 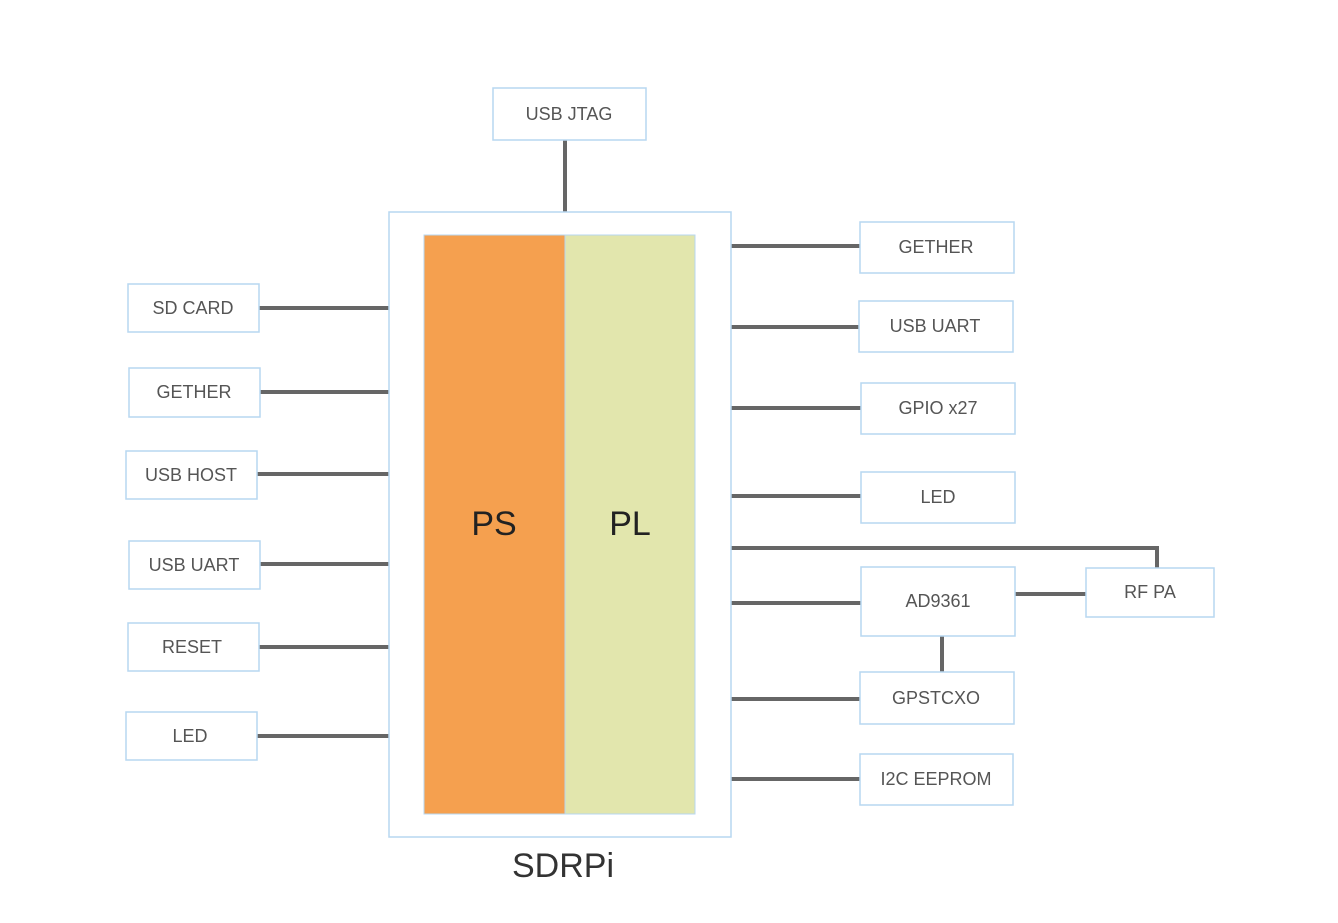 I want to click on block-right-led: LED, so click(x=938, y=497).